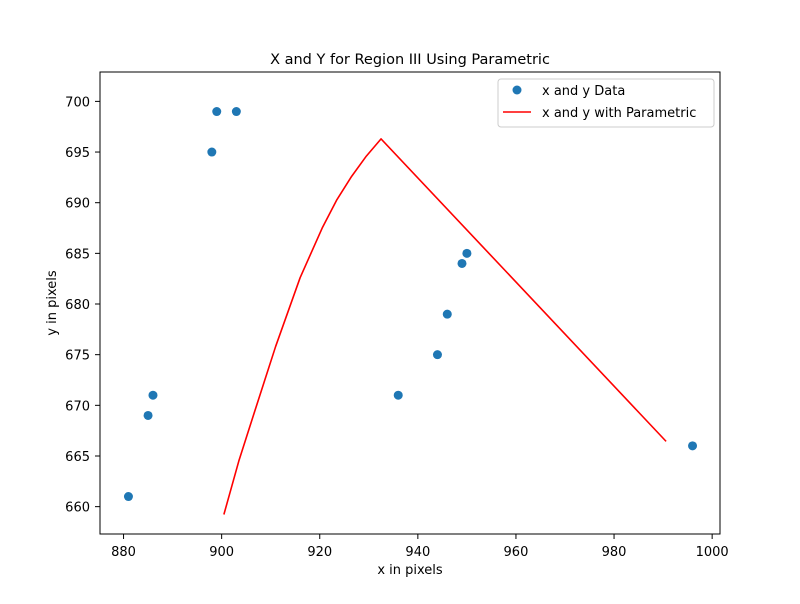 This screenshot has width=800, height=604. I want to click on x-tick-label: 880, so click(123, 552).